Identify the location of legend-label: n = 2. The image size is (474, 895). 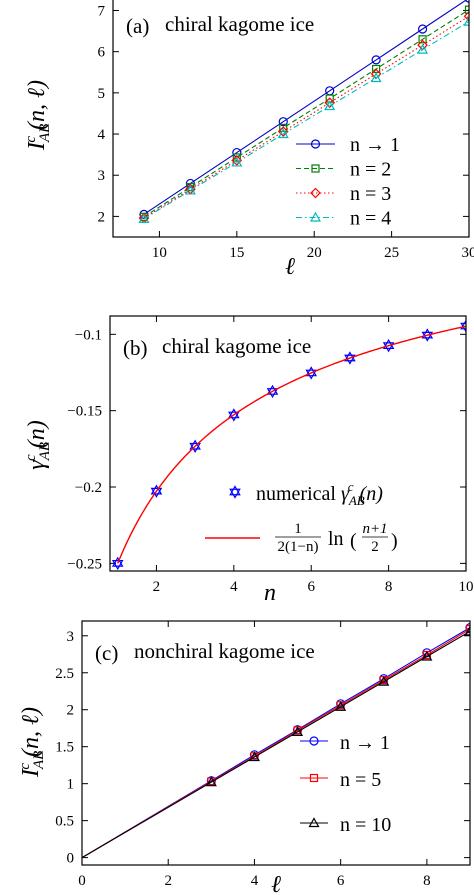
(370, 170).